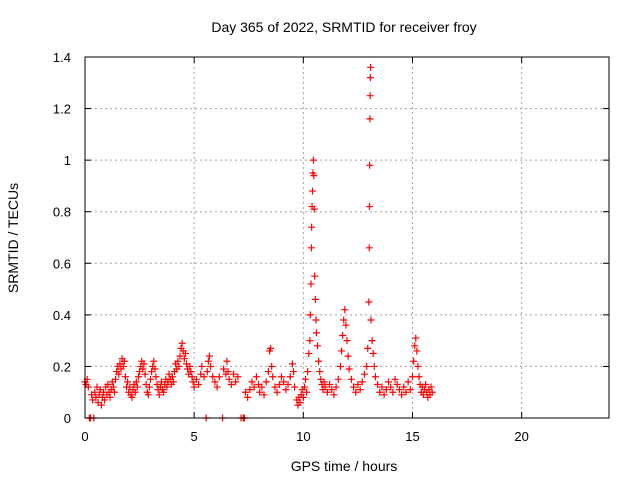  Describe the element at coordinates (62, 212) in the screenshot. I see `y-tick-label: 0.8` at that location.